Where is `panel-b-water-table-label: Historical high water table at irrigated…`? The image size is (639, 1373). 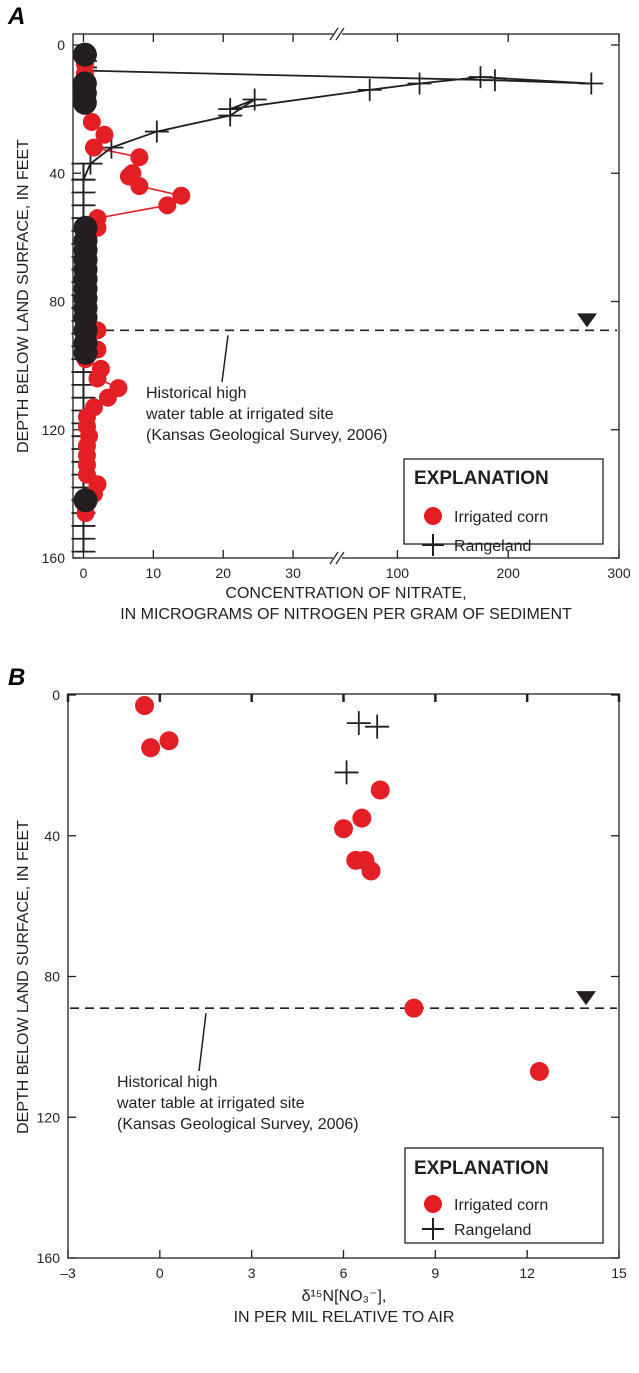 panel-b-water-table-label: Historical high water table at irrigated… is located at coordinates (237, 1103).